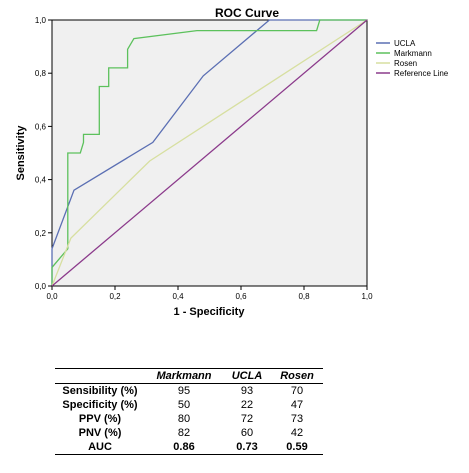 Image resolution: width=469 pixels, height=473 pixels. Describe the element at coordinates (184, 391) in the screenshot. I see `table-cell: 95` at that location.